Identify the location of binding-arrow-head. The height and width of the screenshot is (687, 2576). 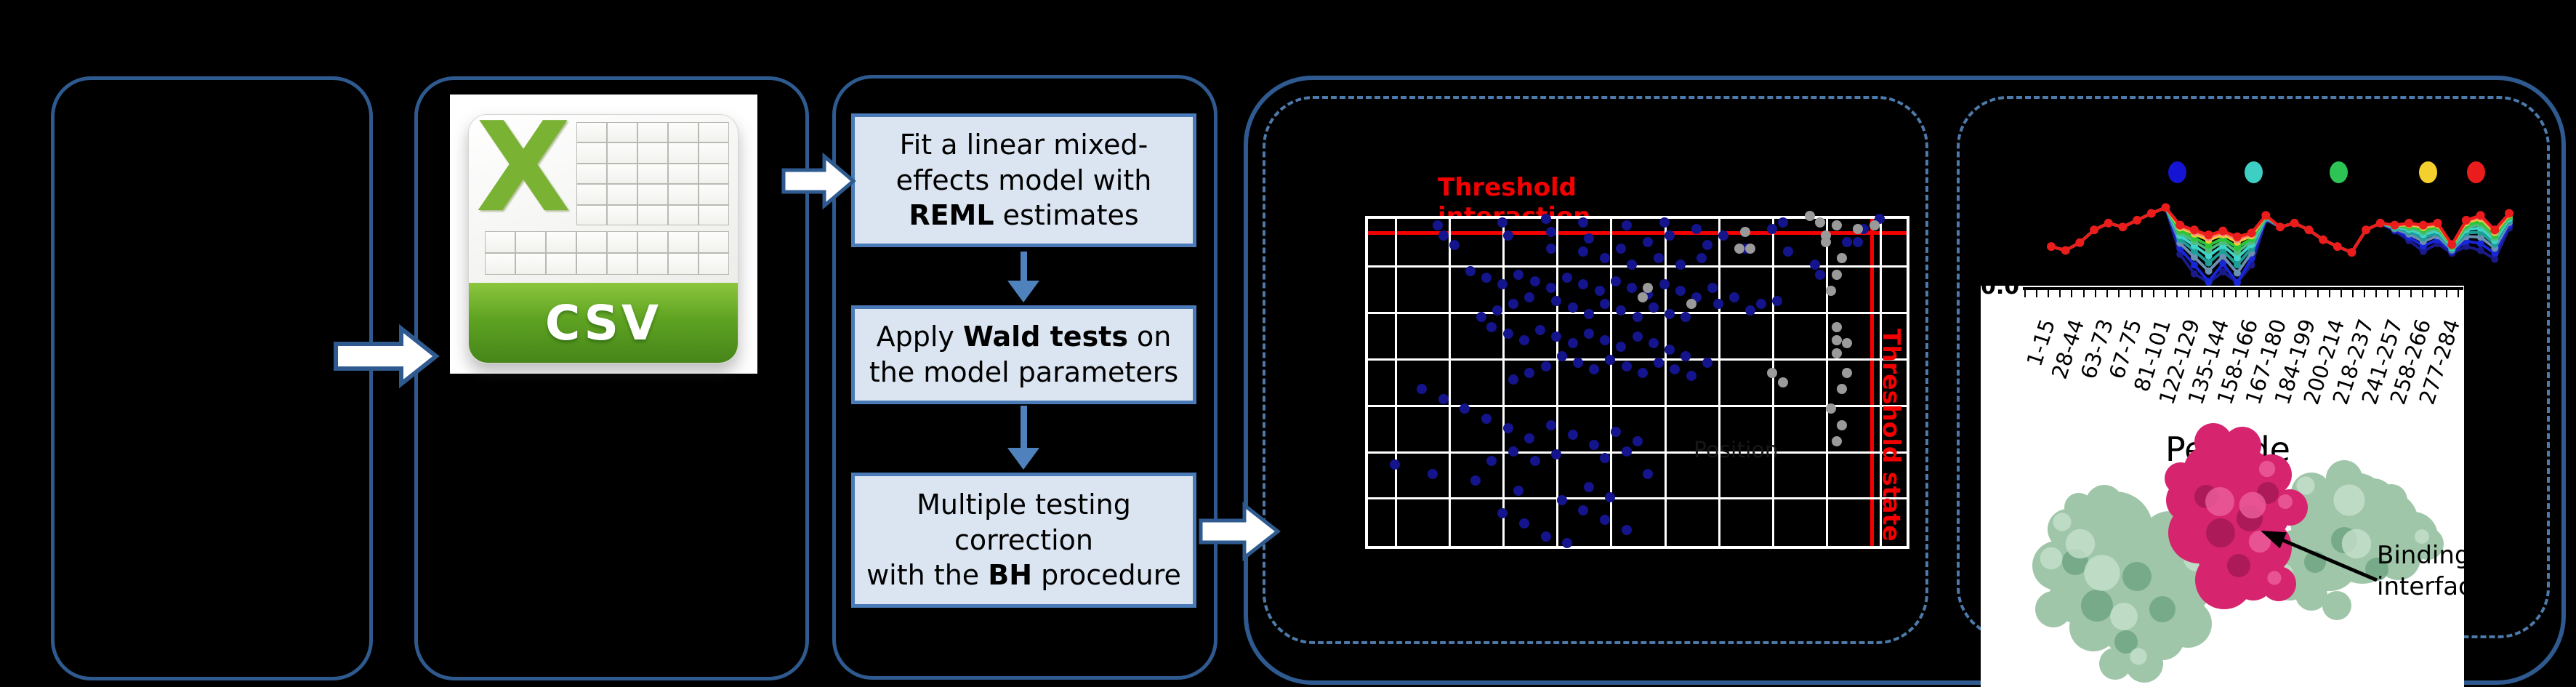
(2274, 540).